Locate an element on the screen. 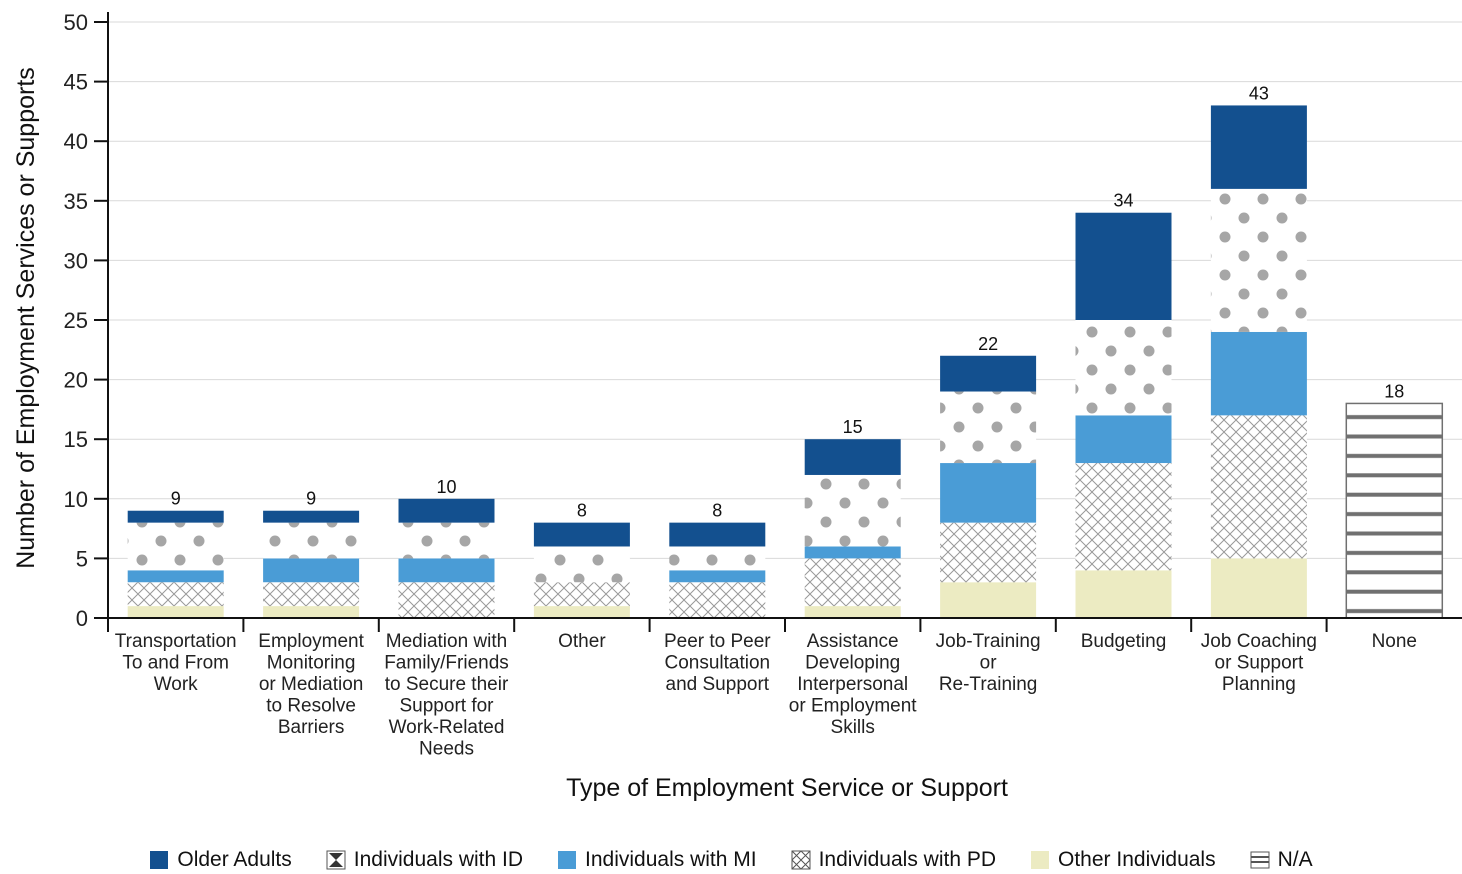 This screenshot has height=874, width=1462. y-tick-label: 50 is located at coordinates (76, 22).